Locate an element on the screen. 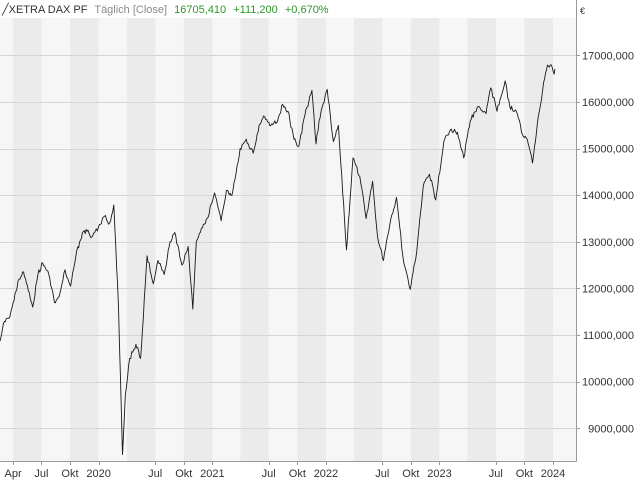  period-label: Täglich [Close] is located at coordinates (131, 10).